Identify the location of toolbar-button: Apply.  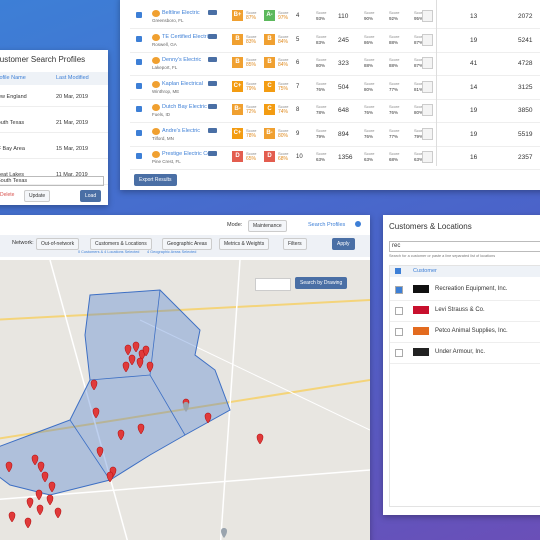
(343, 244).